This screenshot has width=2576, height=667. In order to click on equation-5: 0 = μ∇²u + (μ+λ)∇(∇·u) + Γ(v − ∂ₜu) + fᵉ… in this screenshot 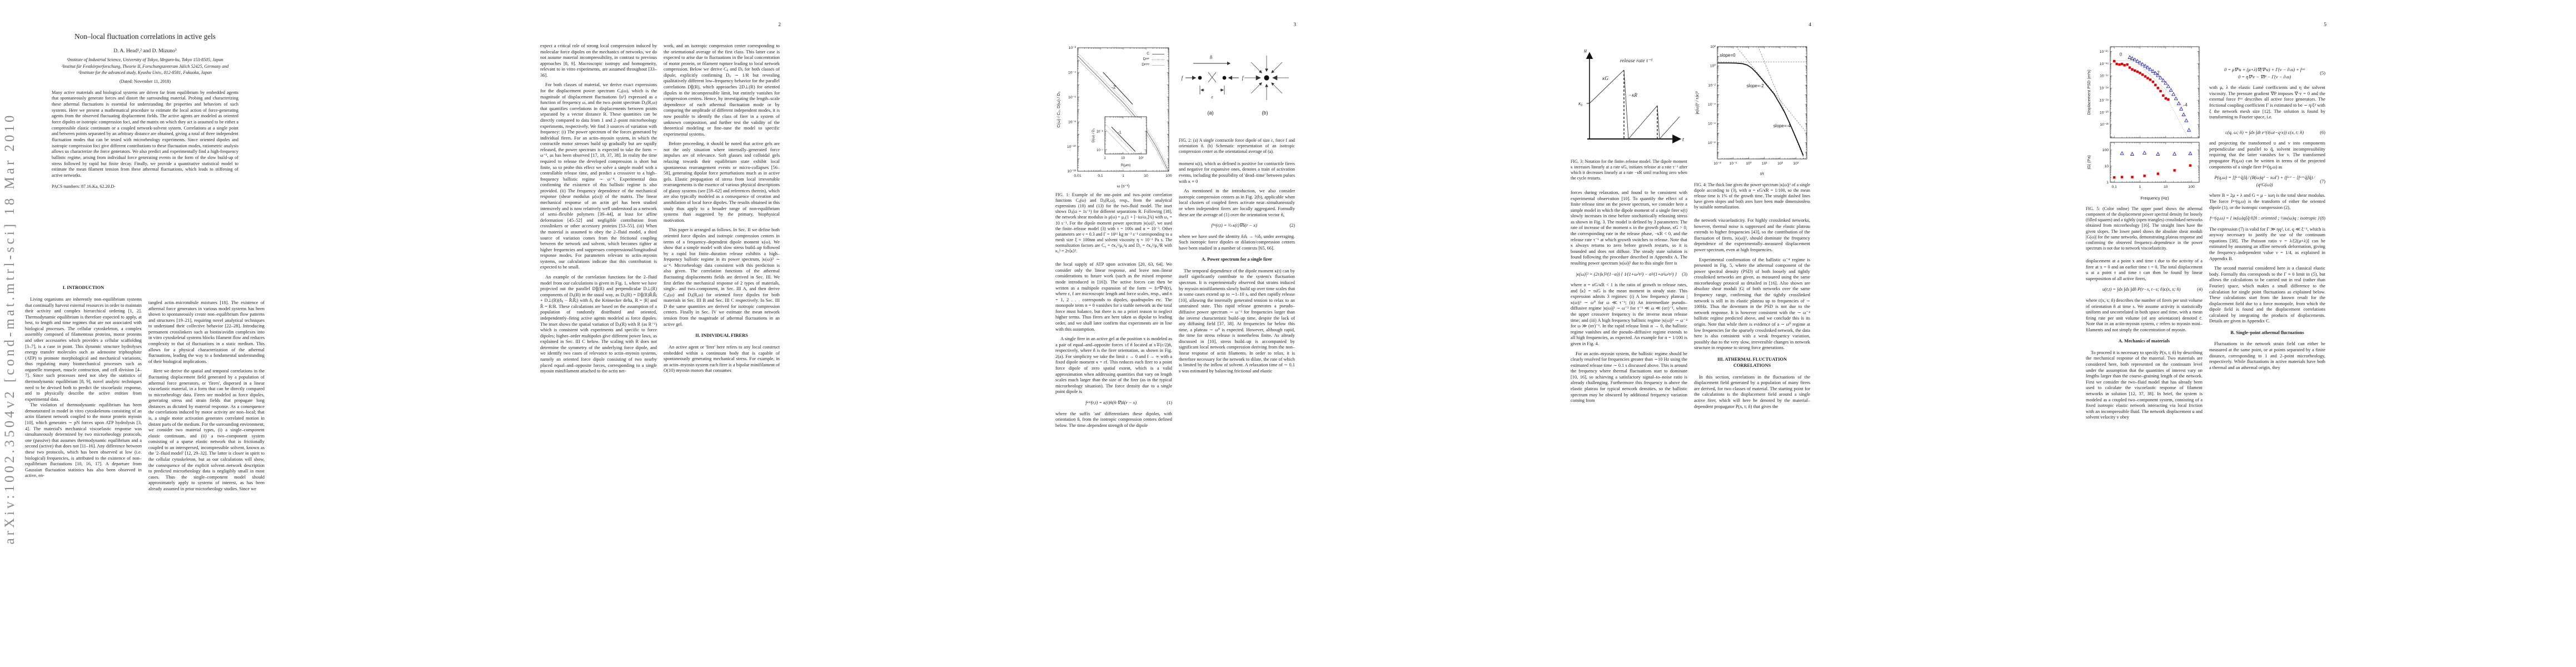, I will do `click(2274, 73)`.